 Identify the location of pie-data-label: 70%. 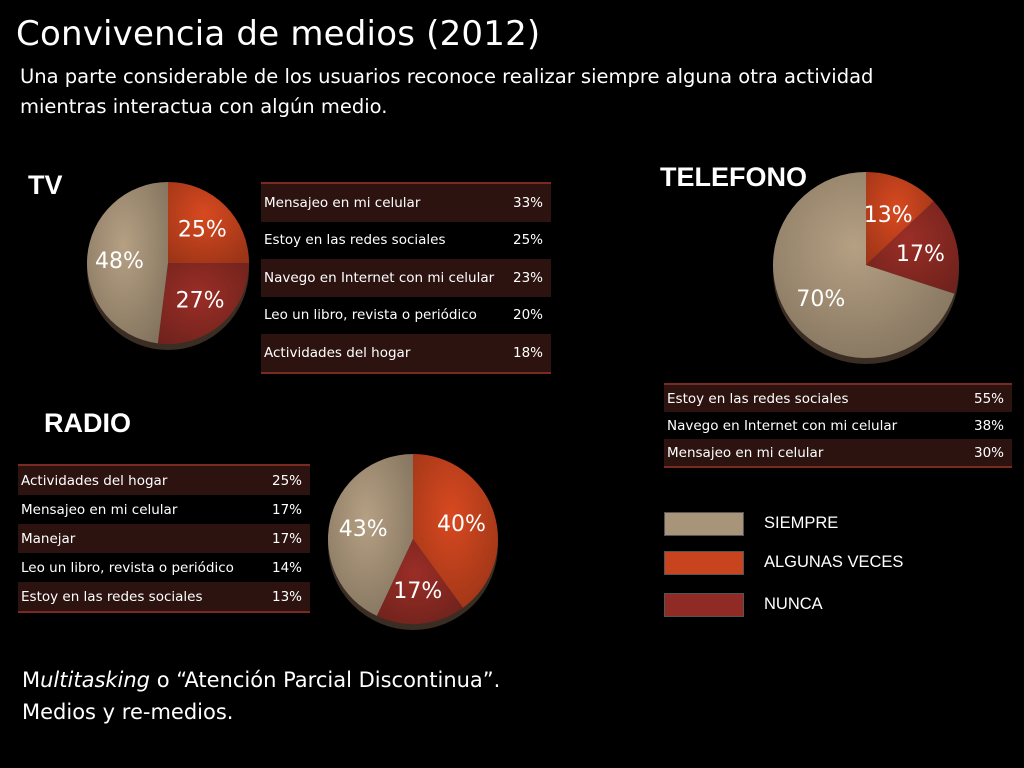
(820, 299).